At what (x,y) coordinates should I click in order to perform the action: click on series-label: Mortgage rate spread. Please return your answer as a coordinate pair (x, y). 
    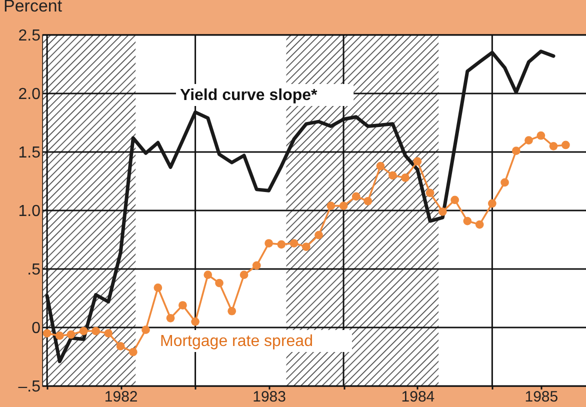
    Looking at the image, I should click on (236, 341).